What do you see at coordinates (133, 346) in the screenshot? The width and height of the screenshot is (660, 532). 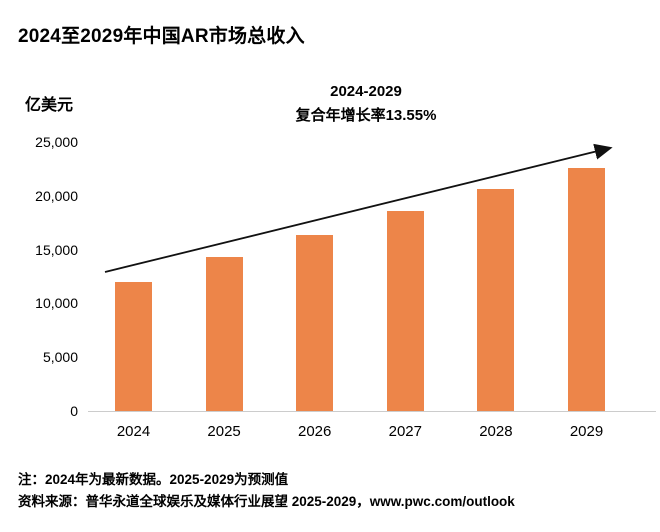 I see `bar-2024` at bounding box center [133, 346].